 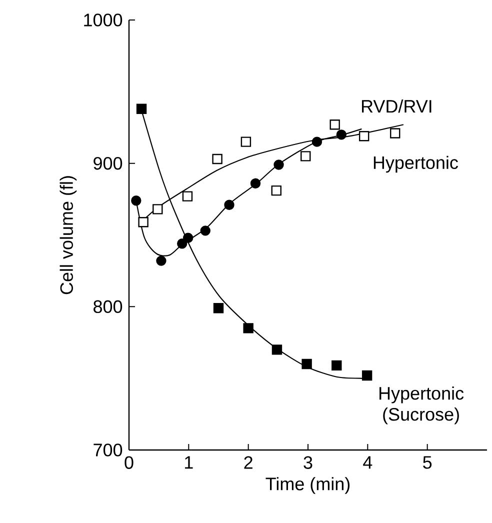 What do you see at coordinates (397, 106) in the screenshot?
I see `series-label: RVD/RVI` at bounding box center [397, 106].